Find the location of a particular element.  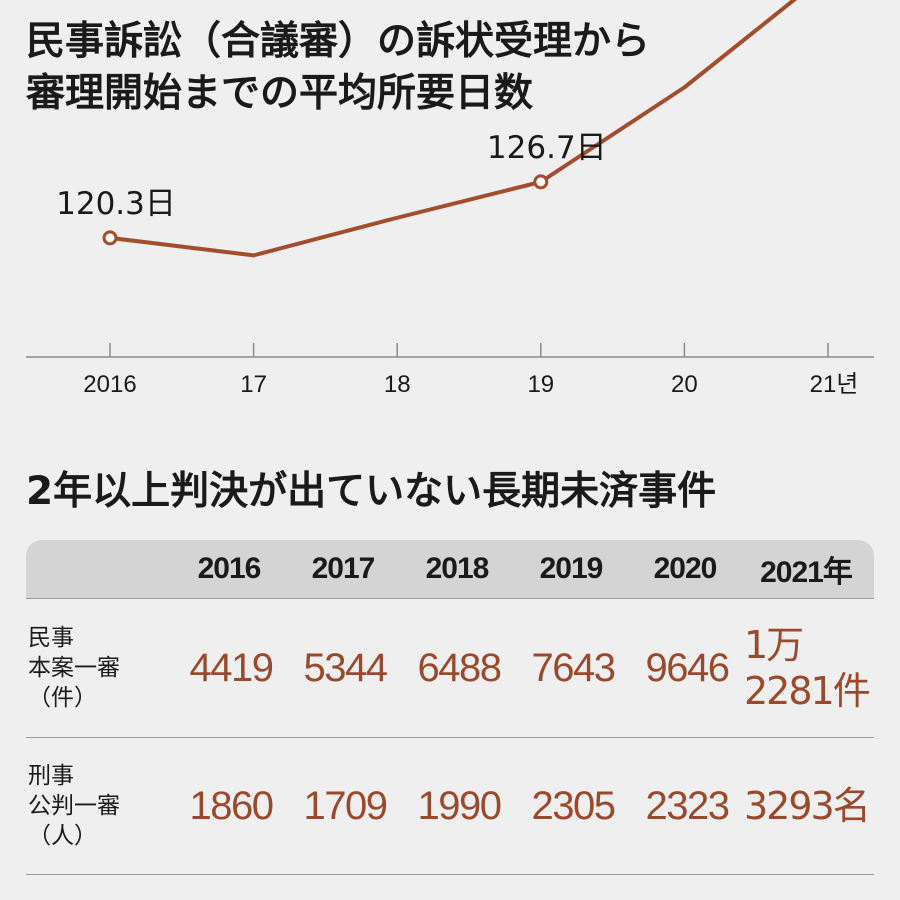

table-cell: 1万 2281件 is located at coordinates (807, 668).